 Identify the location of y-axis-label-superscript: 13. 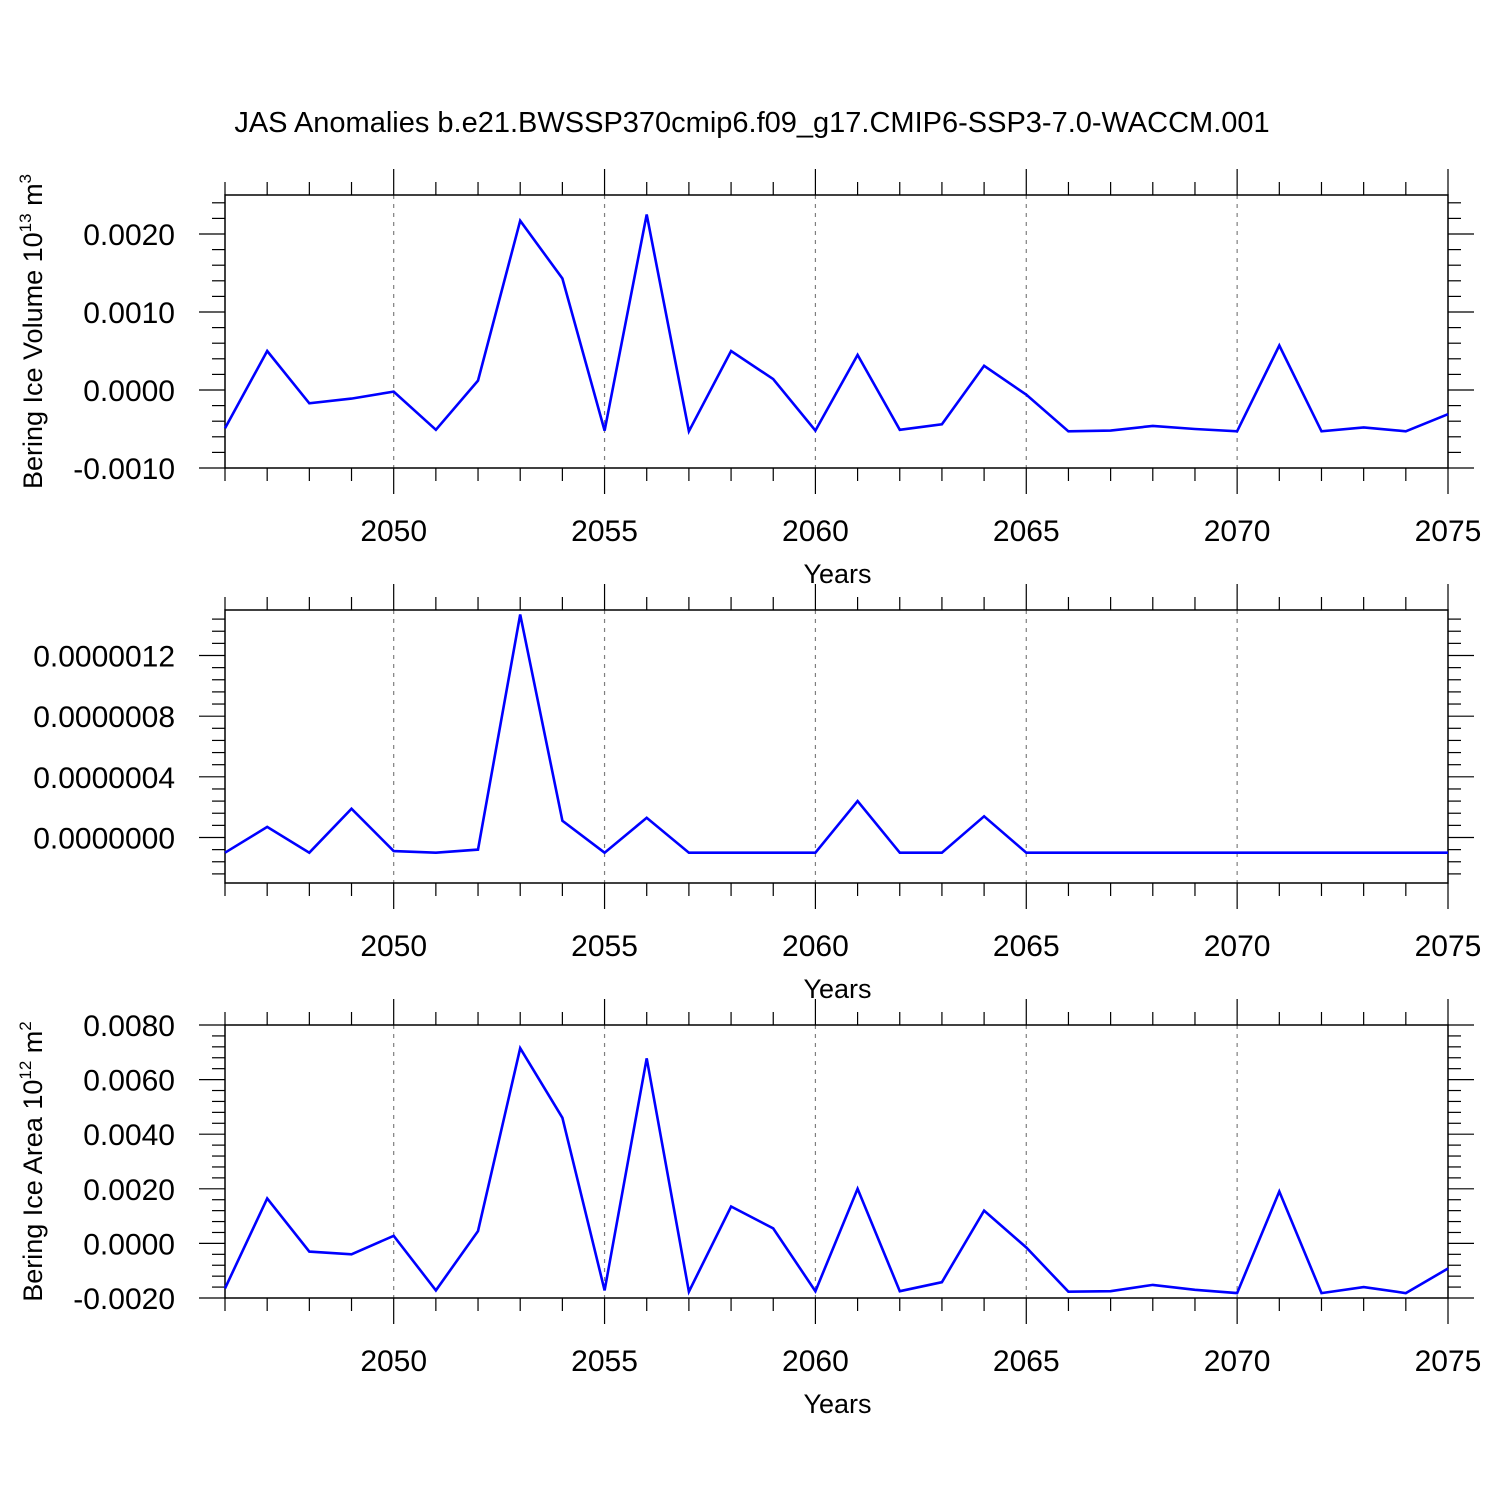
(25, 222).